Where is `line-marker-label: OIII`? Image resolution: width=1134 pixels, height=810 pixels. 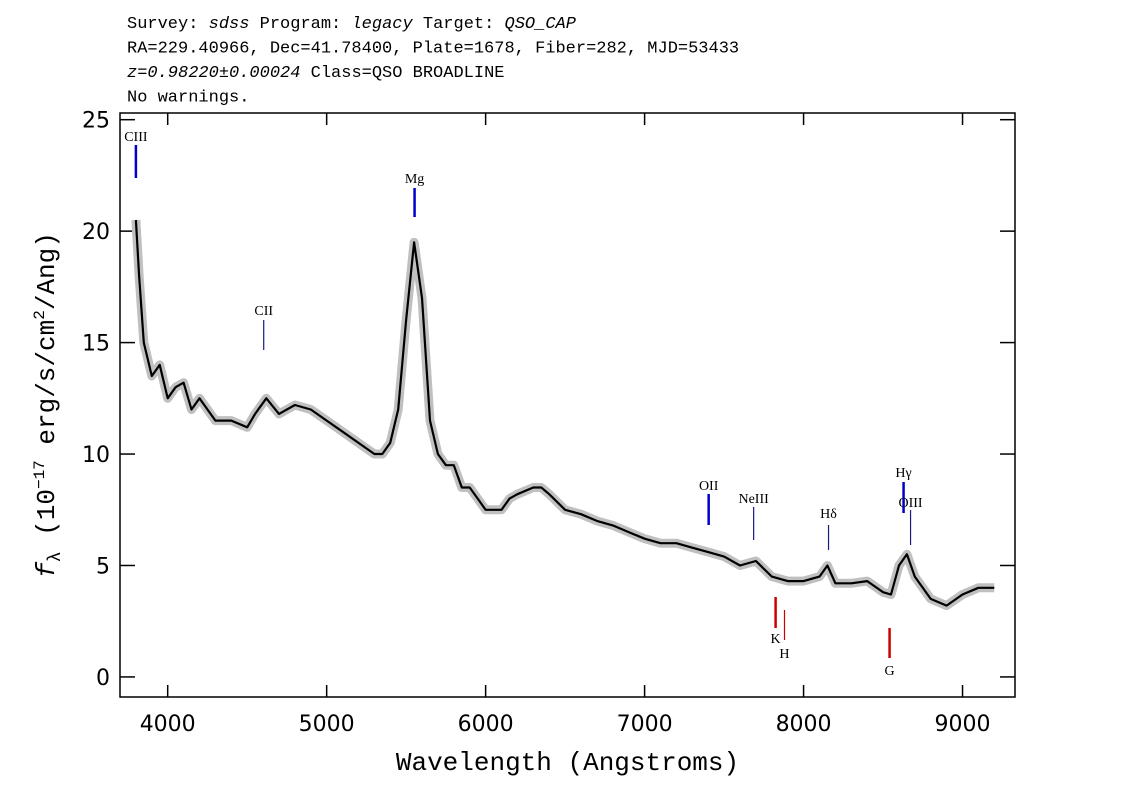 line-marker-label: OIII is located at coordinates (911, 503).